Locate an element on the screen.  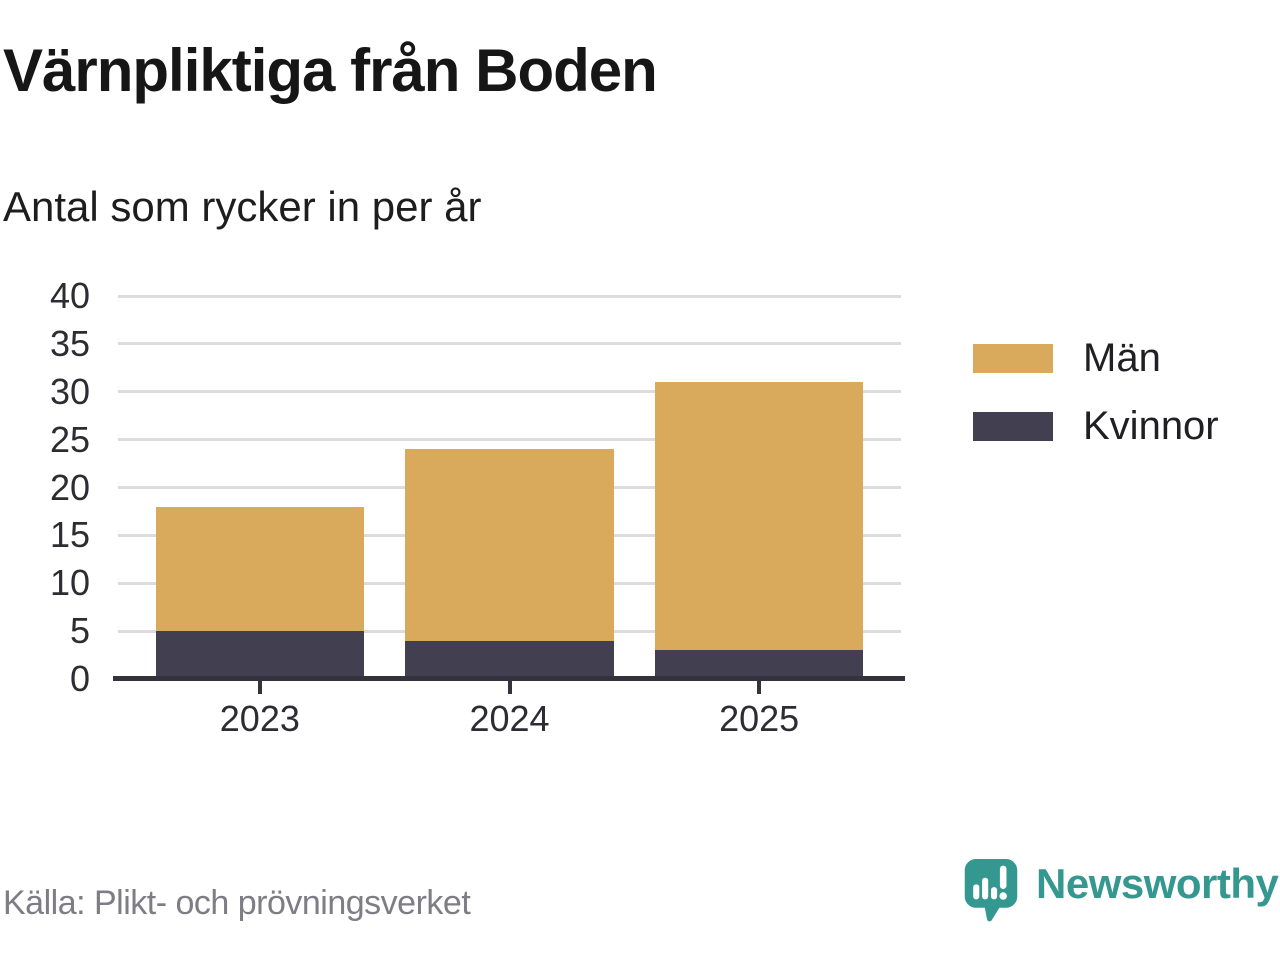
brand-logo: Newsworthy is located at coordinates (1120, 889).